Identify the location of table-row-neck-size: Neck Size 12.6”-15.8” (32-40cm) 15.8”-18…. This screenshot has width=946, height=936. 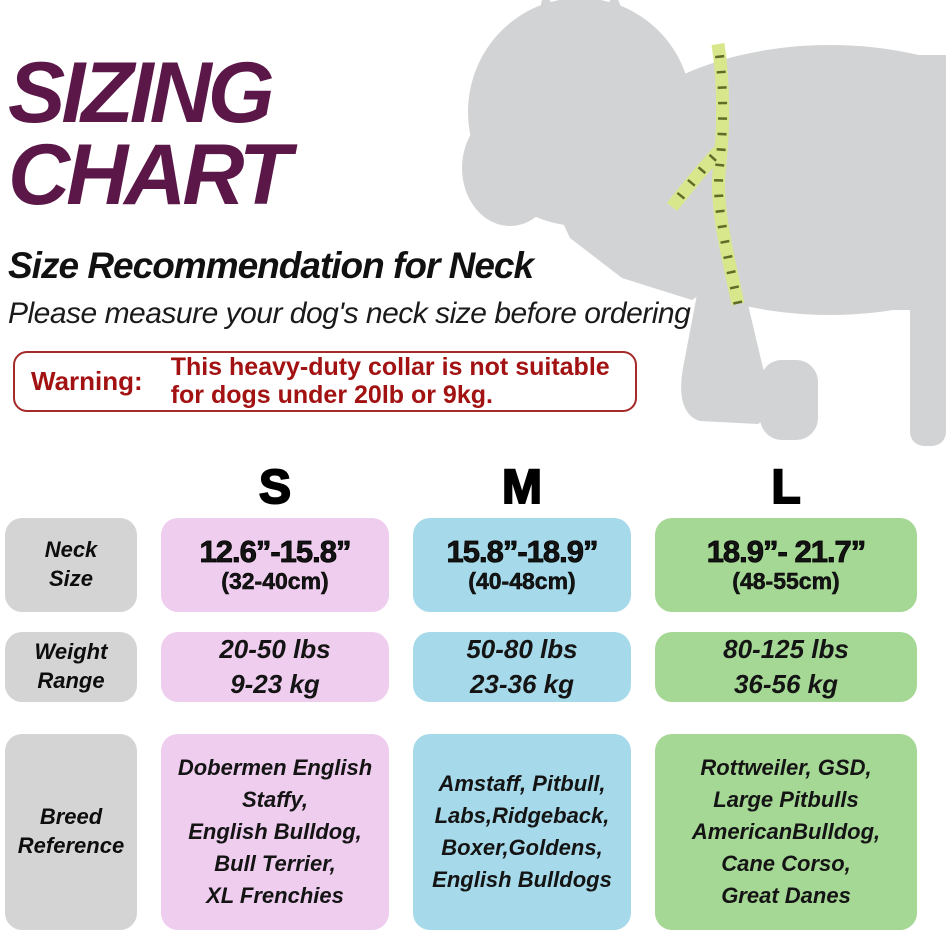
(475, 565).